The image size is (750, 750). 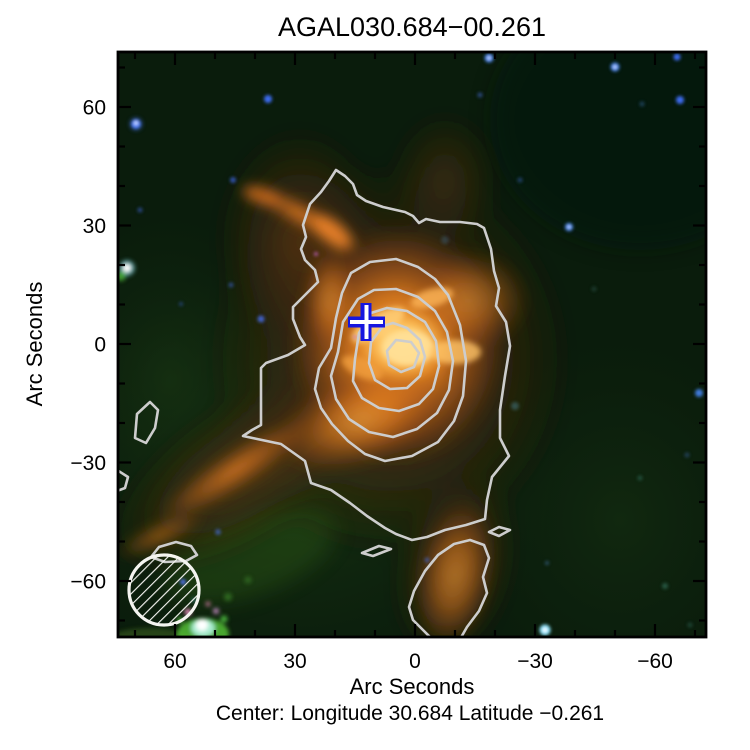 What do you see at coordinates (366, 322) in the screenshot?
I see `source-position-cross` at bounding box center [366, 322].